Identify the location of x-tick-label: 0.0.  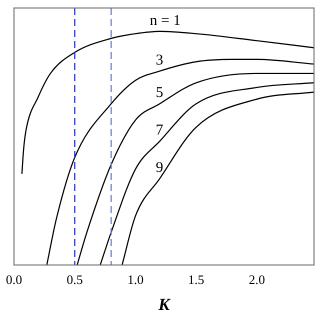
(14, 280).